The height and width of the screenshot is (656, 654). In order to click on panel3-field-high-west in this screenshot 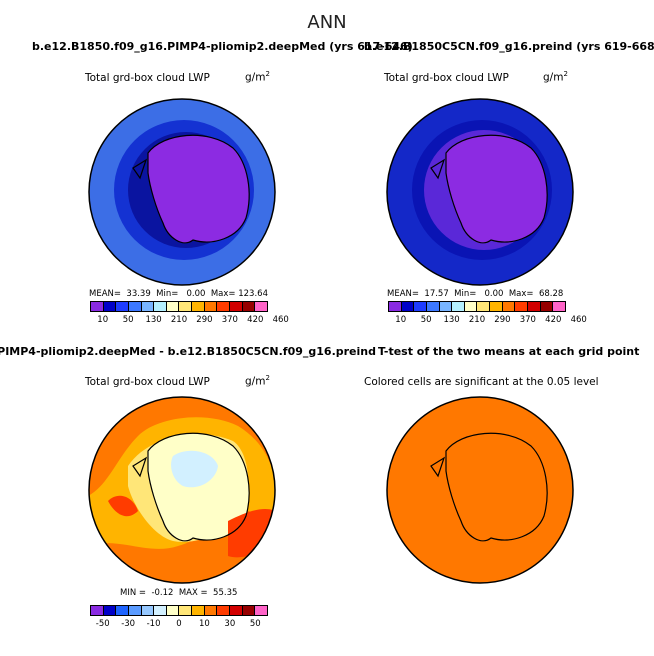, I will do `click(123, 506)`.